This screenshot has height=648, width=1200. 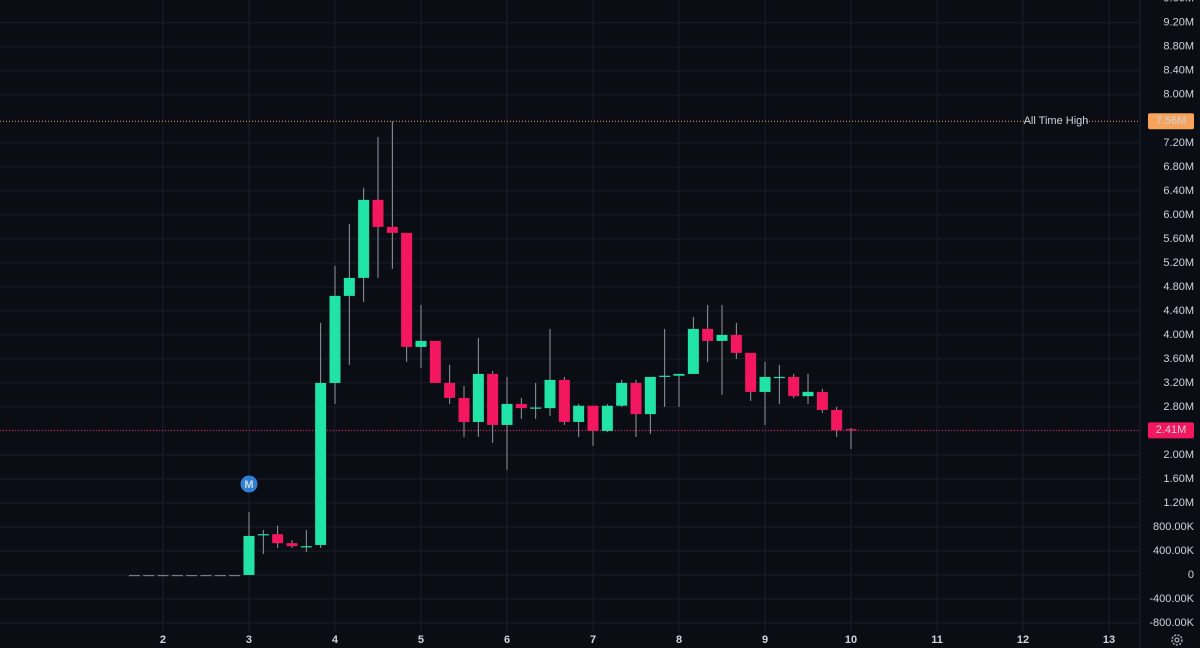 I want to click on y-tick-label: 4.00M, so click(x=1178, y=335).